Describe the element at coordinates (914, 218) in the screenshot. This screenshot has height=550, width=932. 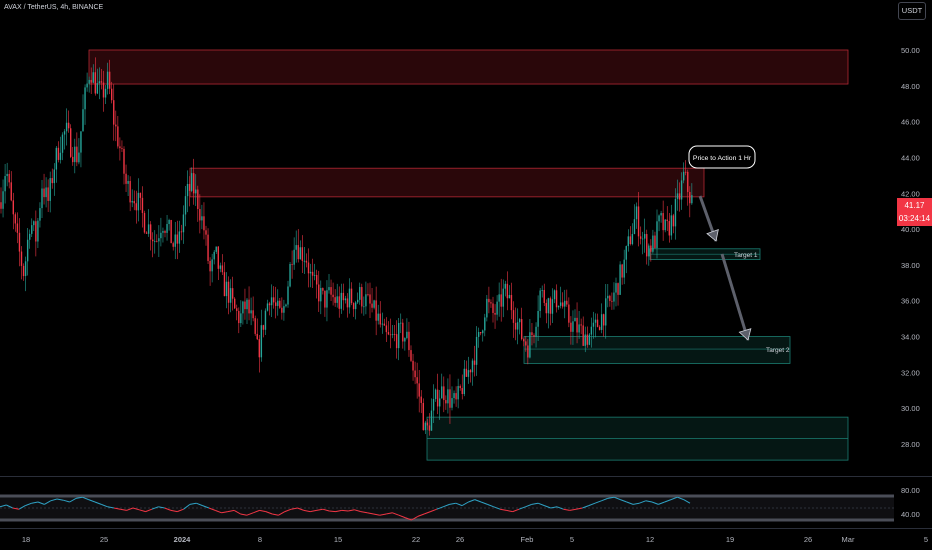
I see `bar-countdown: 03:24:14` at that location.